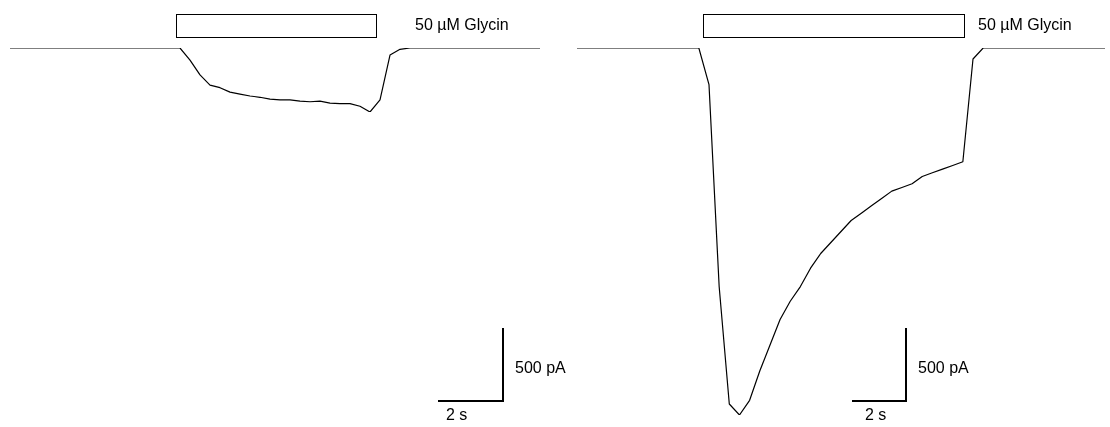 The width and height of the screenshot is (1110, 427). What do you see at coordinates (876, 415) in the screenshot?
I see `annotation: 2 s` at bounding box center [876, 415].